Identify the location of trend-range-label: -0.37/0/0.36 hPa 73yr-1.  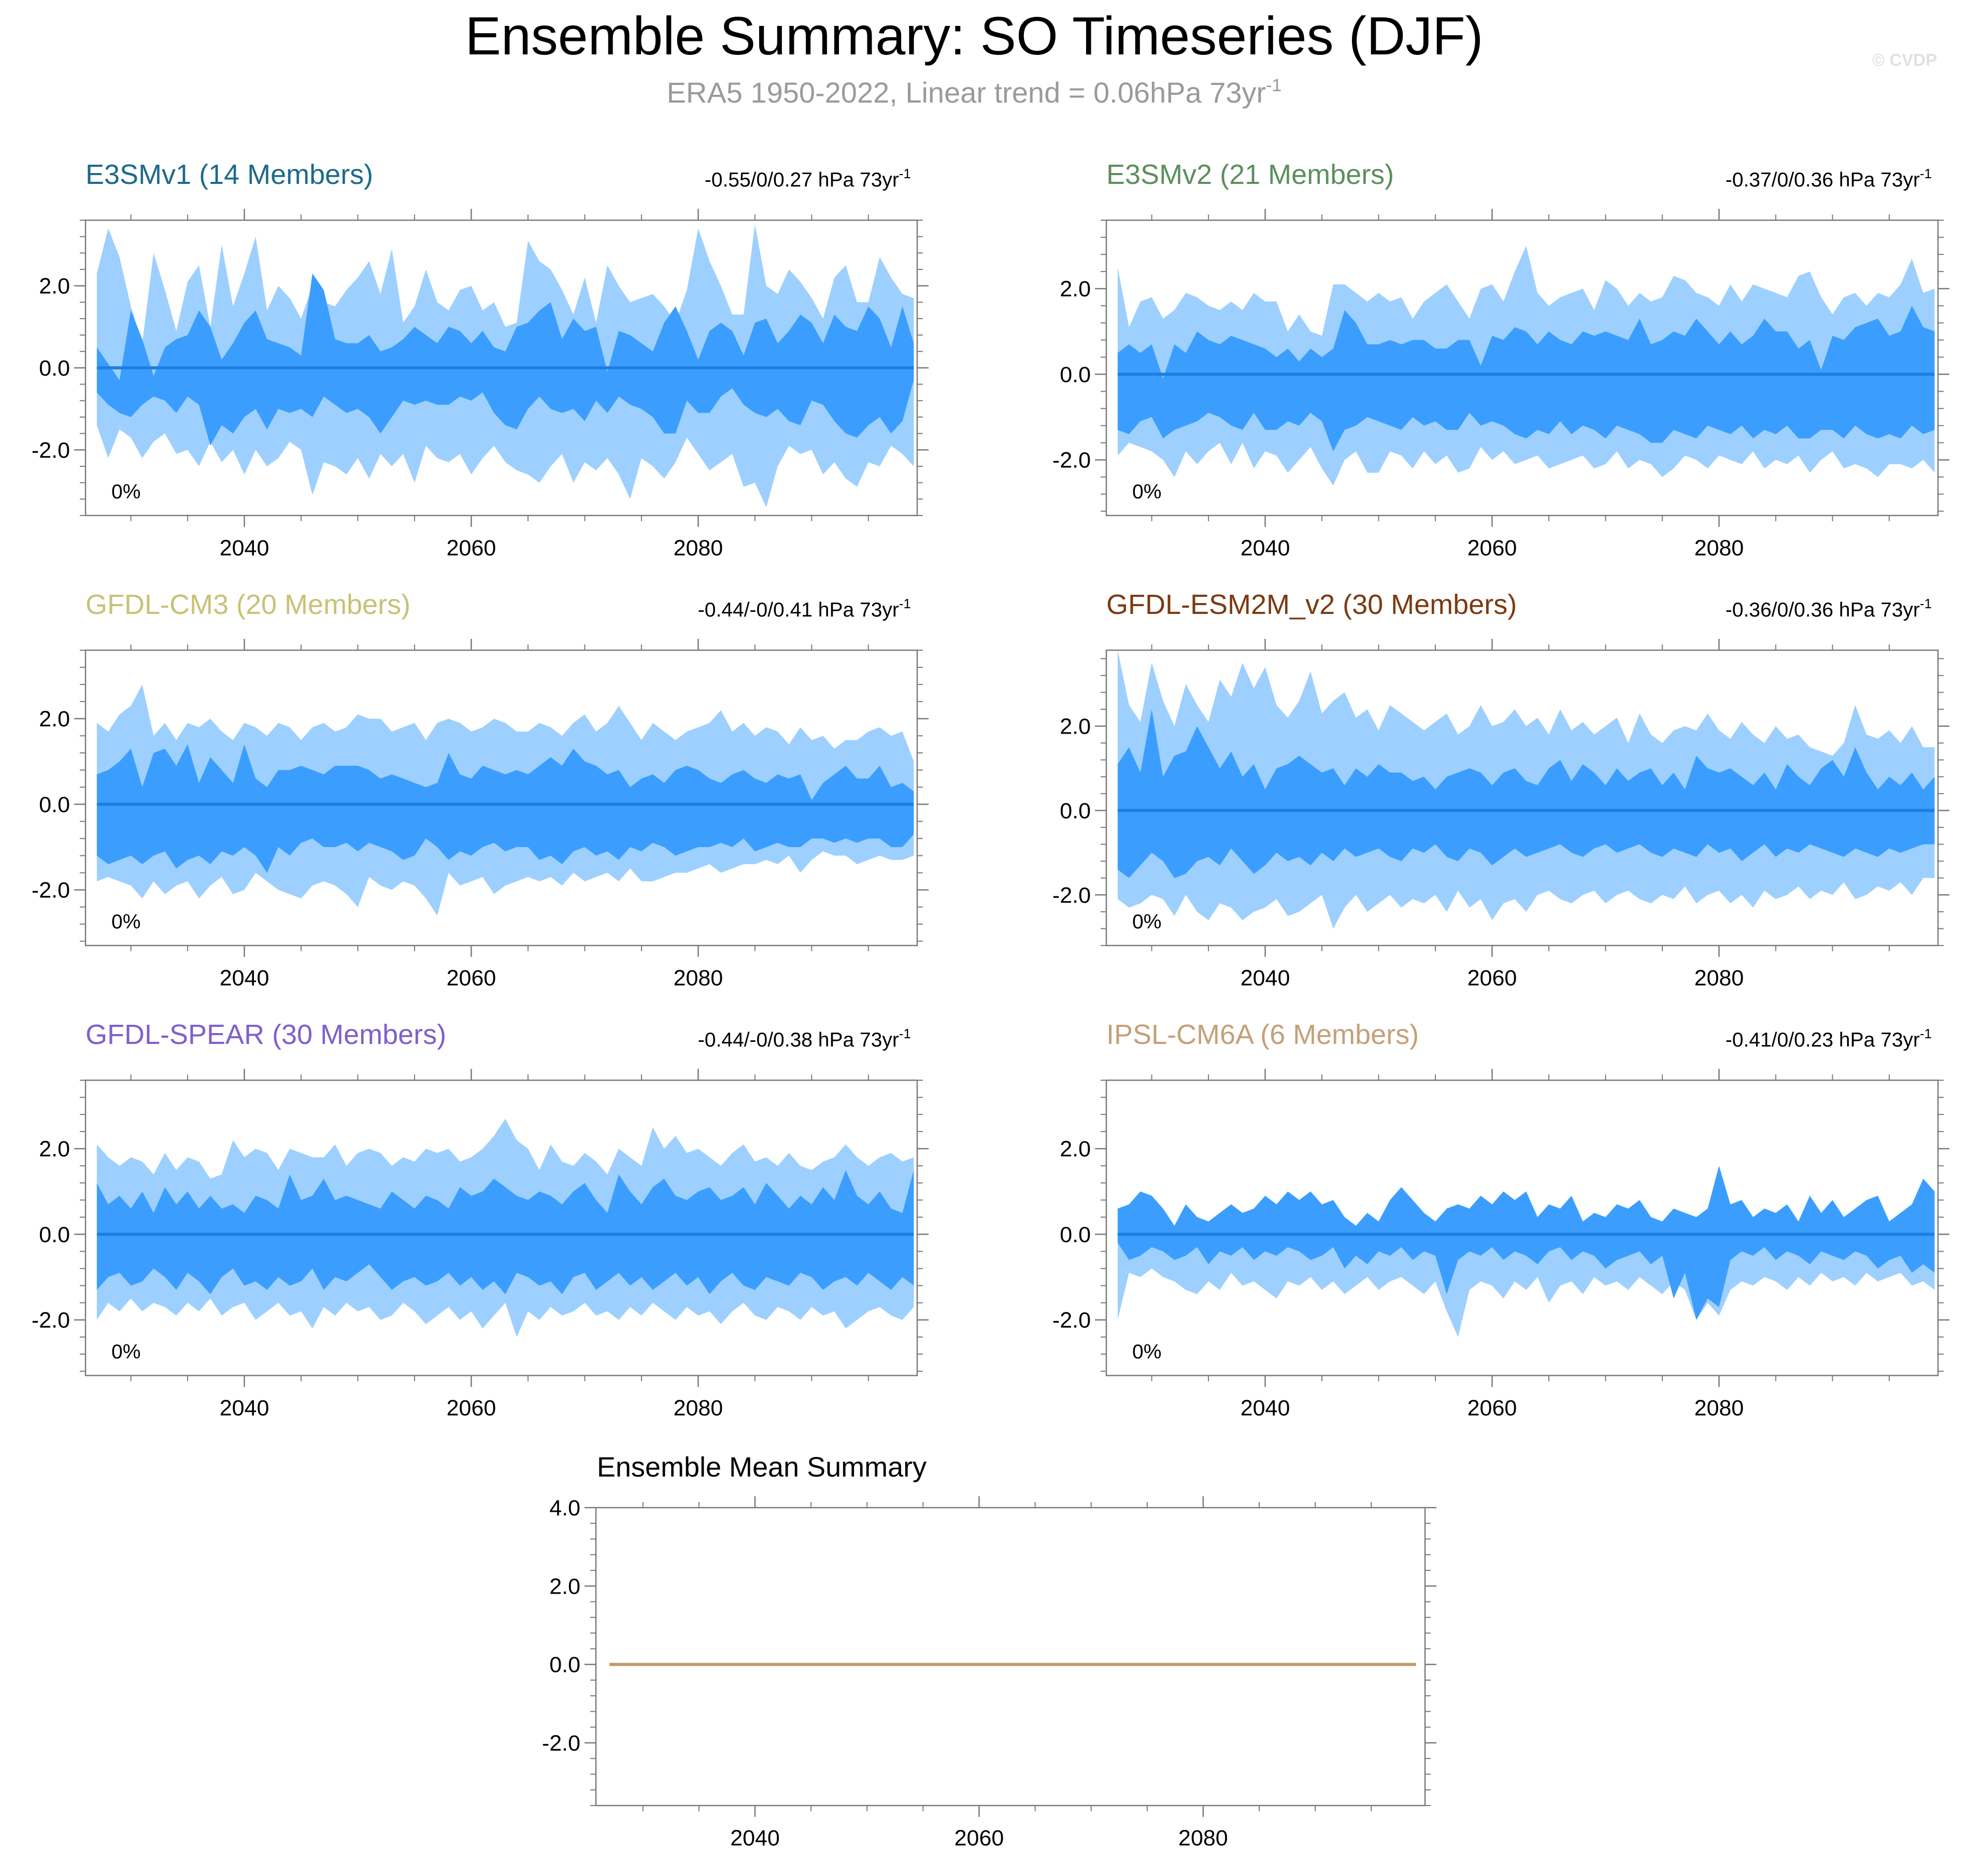
(1829, 178).